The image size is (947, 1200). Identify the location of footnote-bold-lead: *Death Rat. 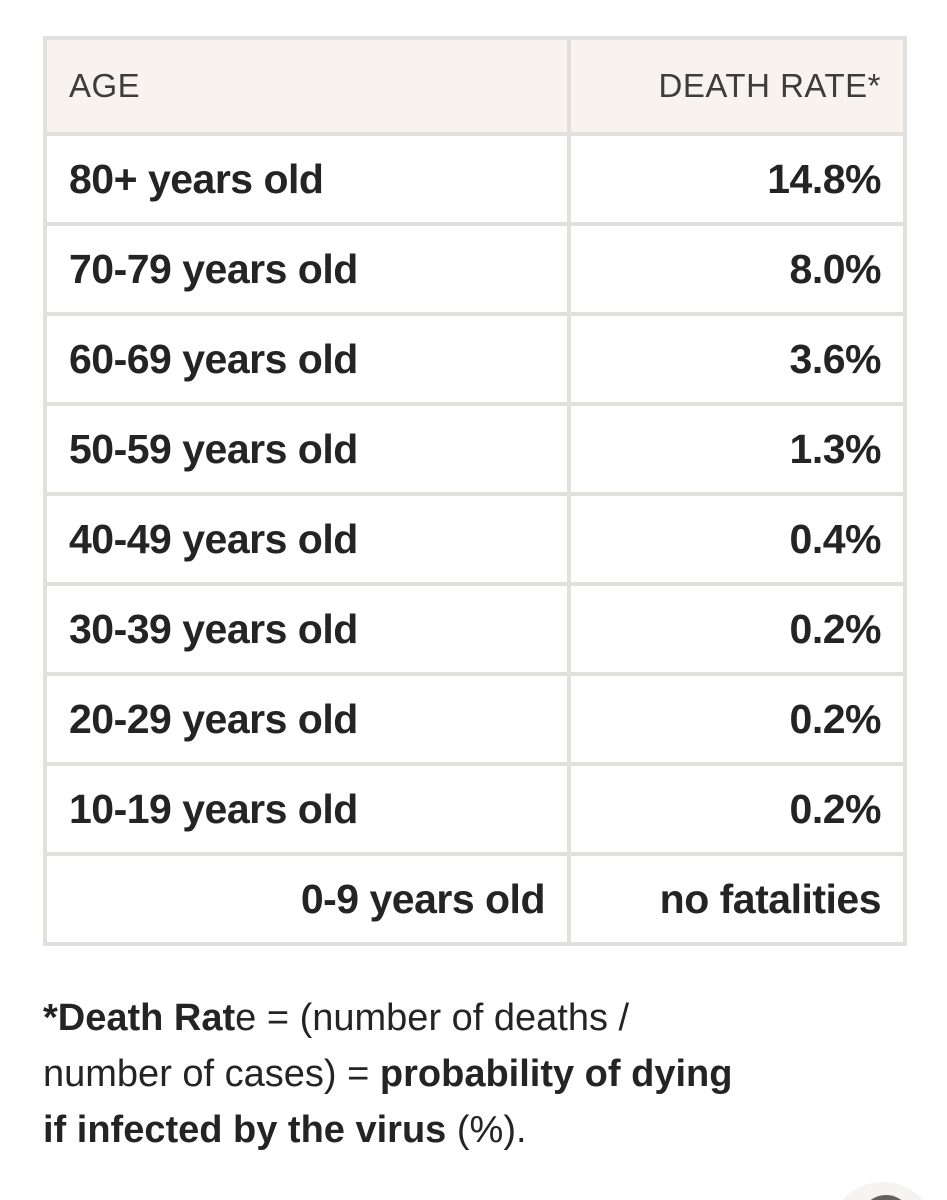
(139, 1018).